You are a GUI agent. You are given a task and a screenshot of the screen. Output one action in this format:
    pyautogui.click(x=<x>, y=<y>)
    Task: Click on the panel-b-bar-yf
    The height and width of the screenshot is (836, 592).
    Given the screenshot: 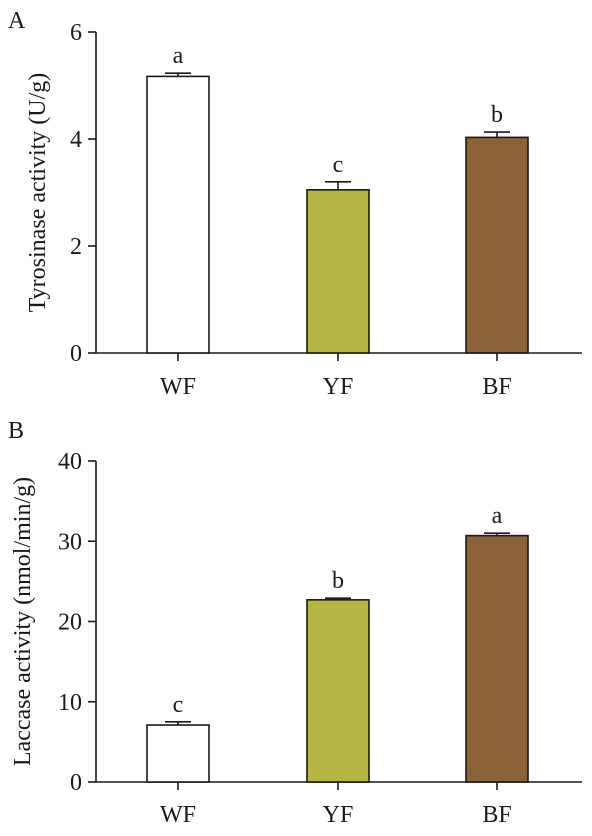 What is the action you would take?
    pyautogui.click(x=338, y=691)
    